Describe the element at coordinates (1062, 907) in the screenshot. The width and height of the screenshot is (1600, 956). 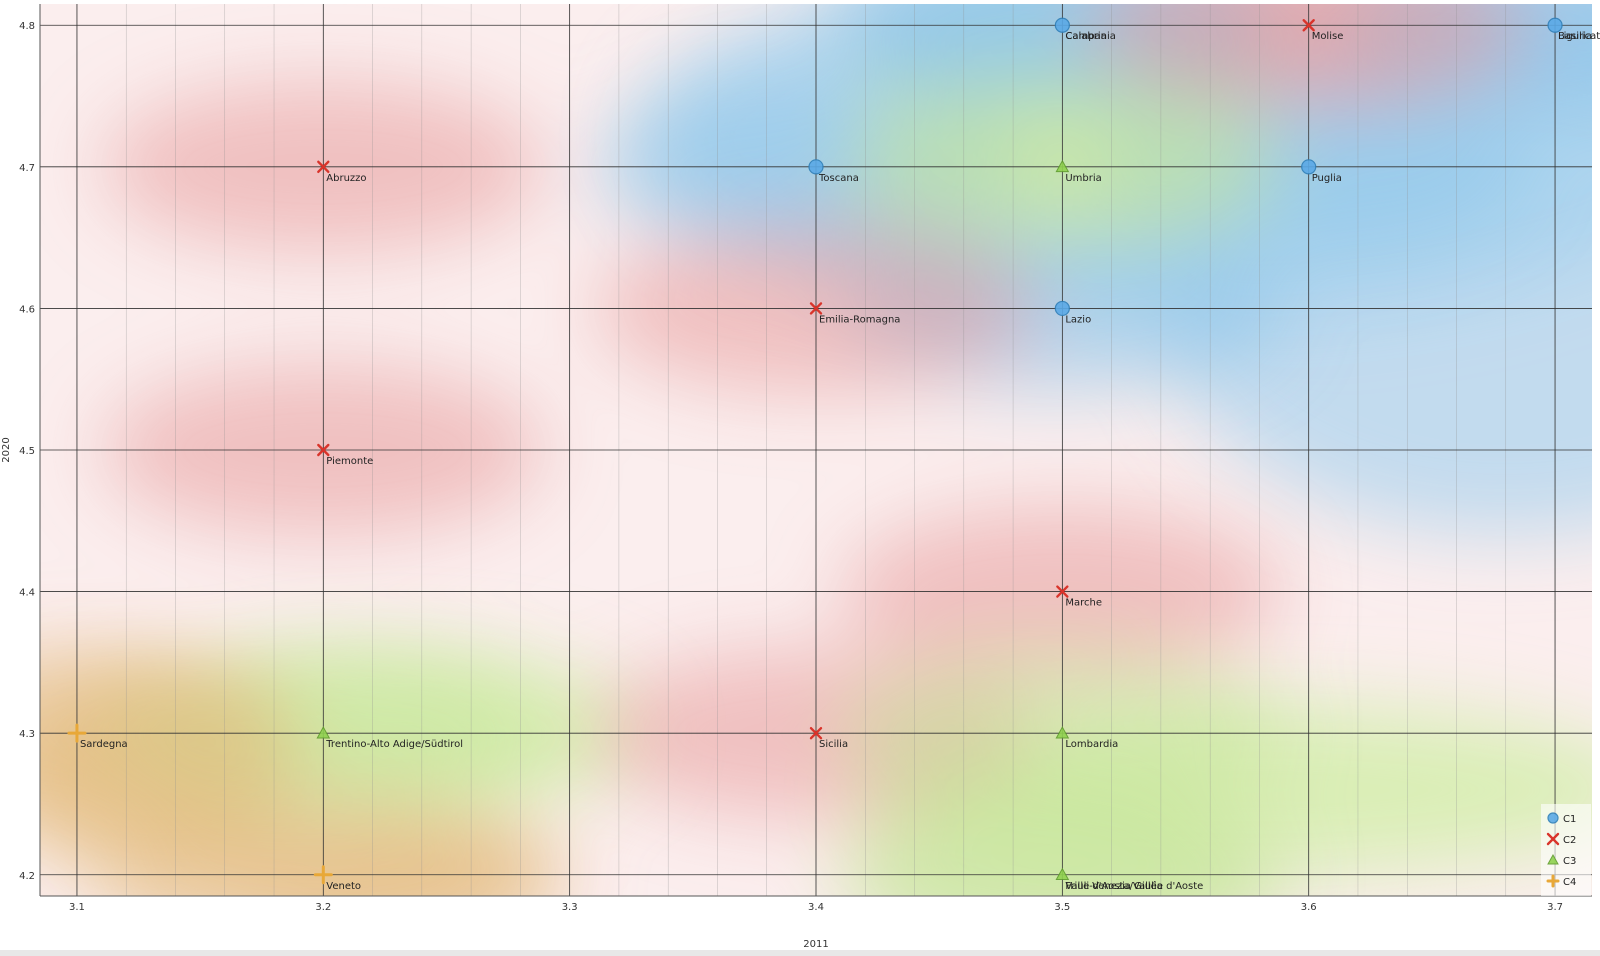
I see `x-tick-label: 3.5` at that location.